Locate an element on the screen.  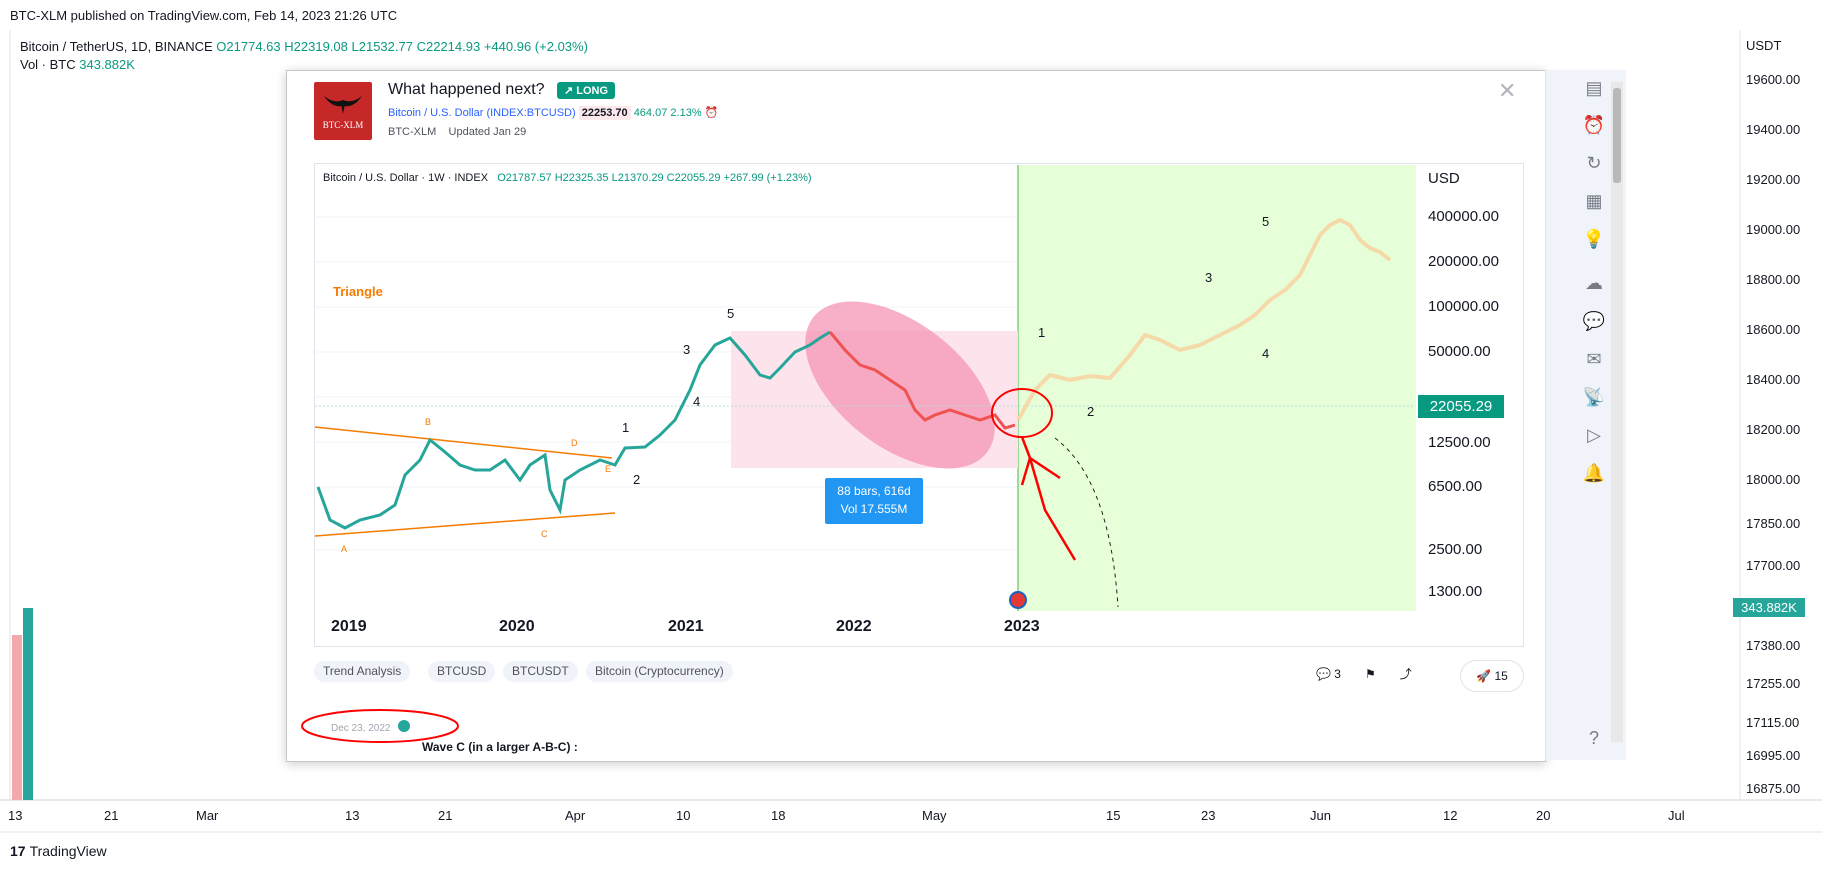
tag-bitcoin: Bitcoin (Cryptocurrency) is located at coordinates (659, 671).